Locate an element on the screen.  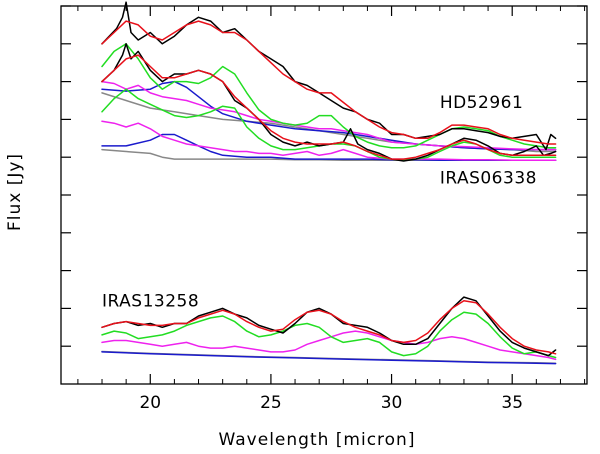
label-hd52961: HD52961 is located at coordinates (481, 103).